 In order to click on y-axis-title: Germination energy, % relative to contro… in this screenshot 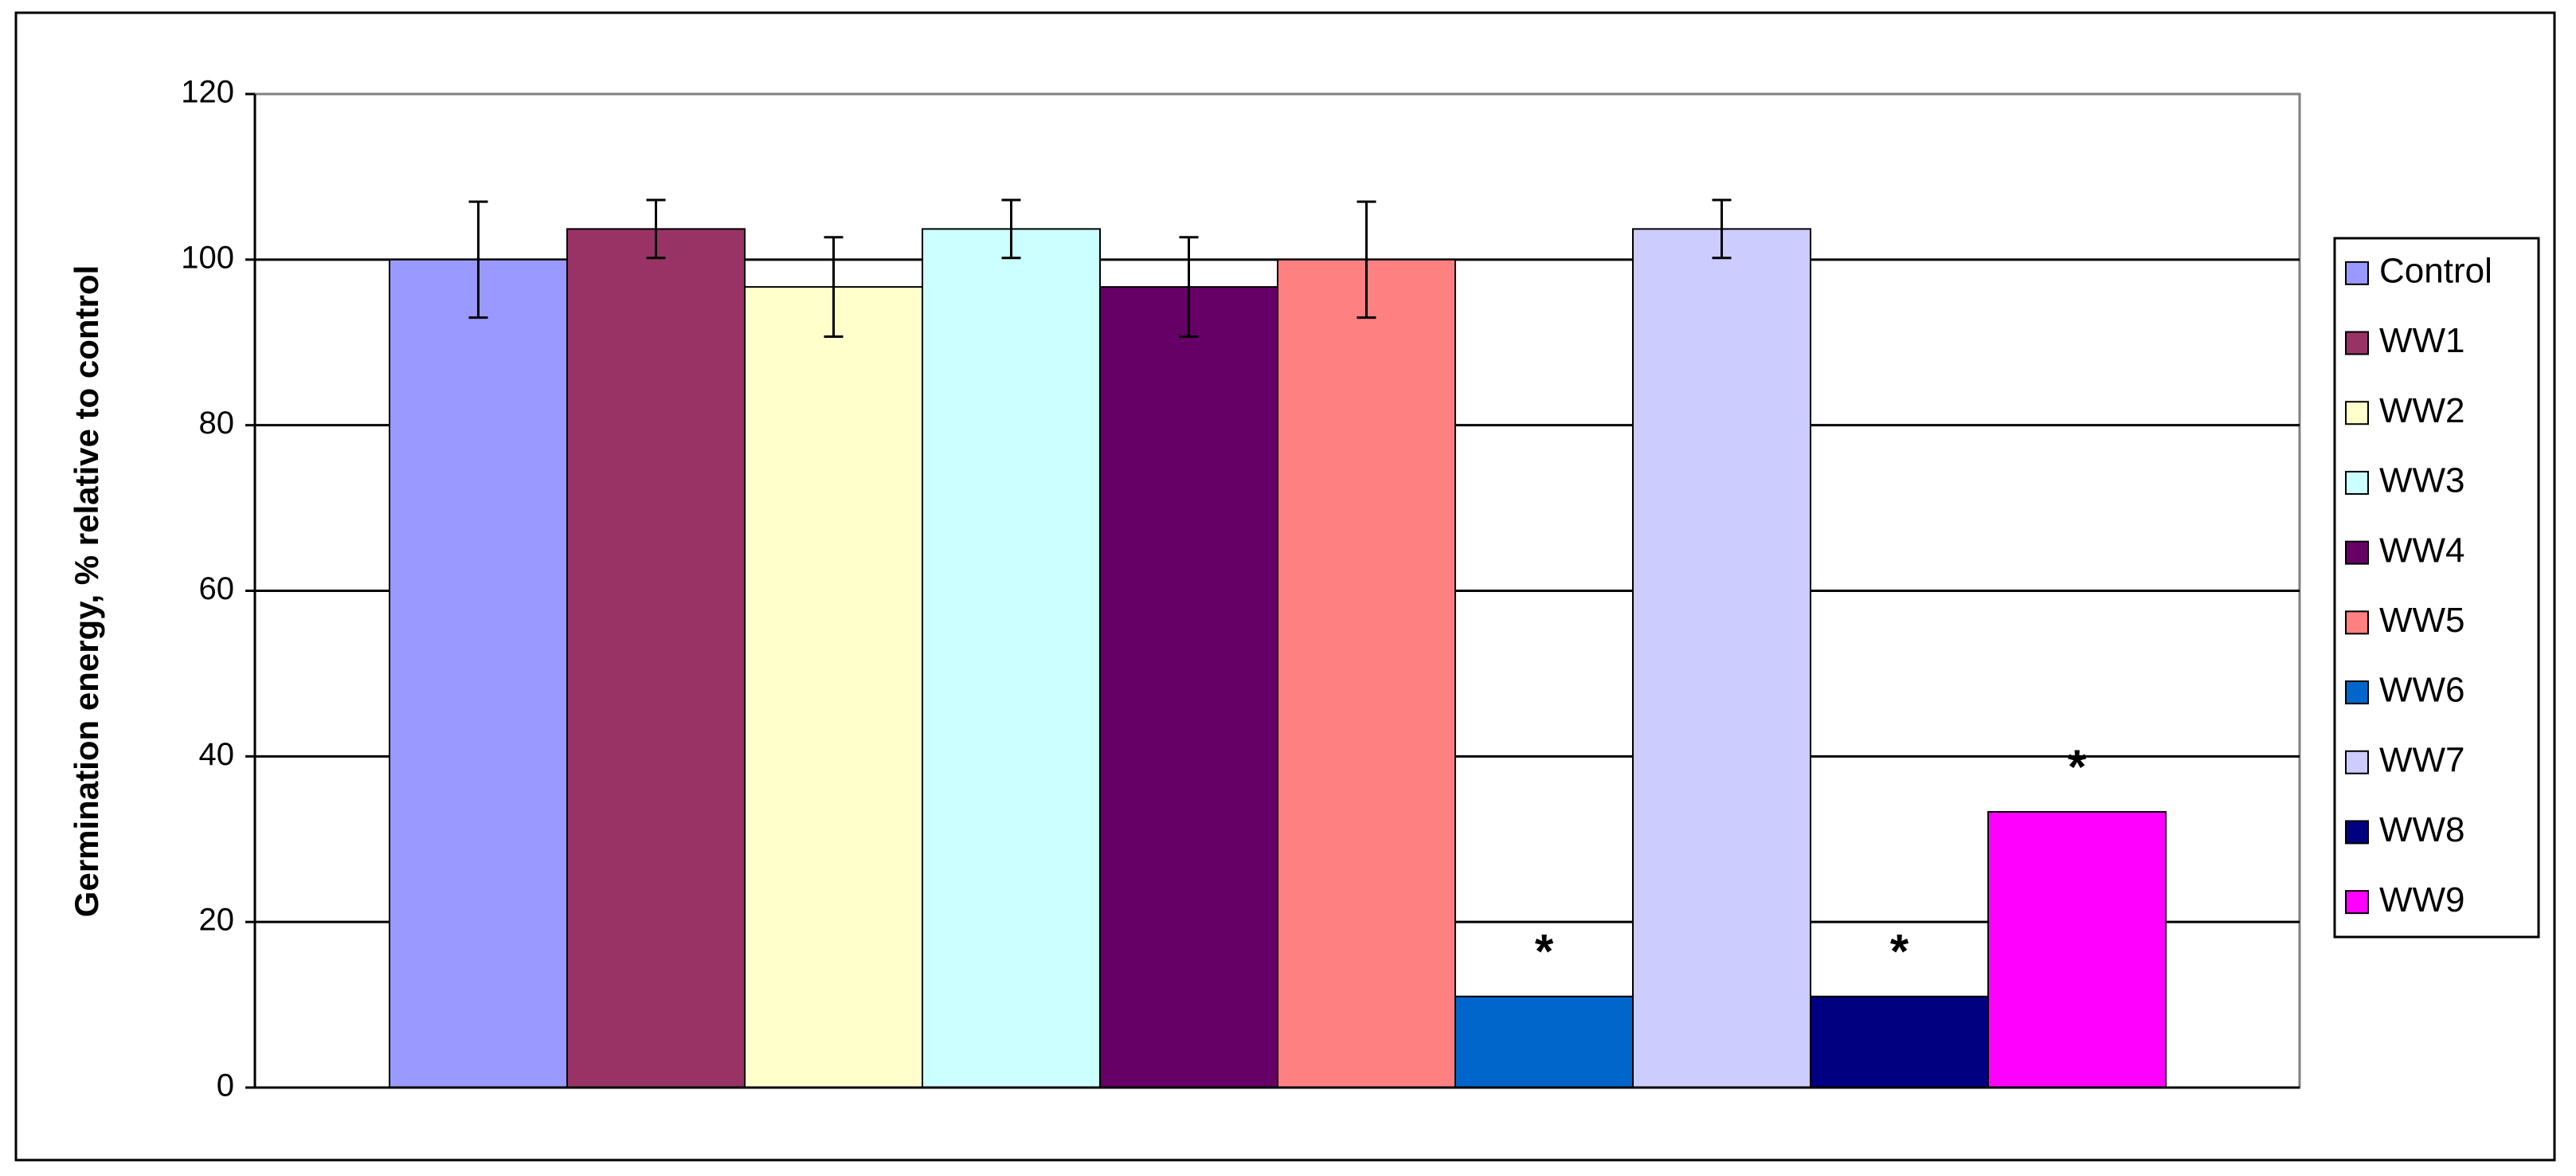, I will do `click(86, 591)`.